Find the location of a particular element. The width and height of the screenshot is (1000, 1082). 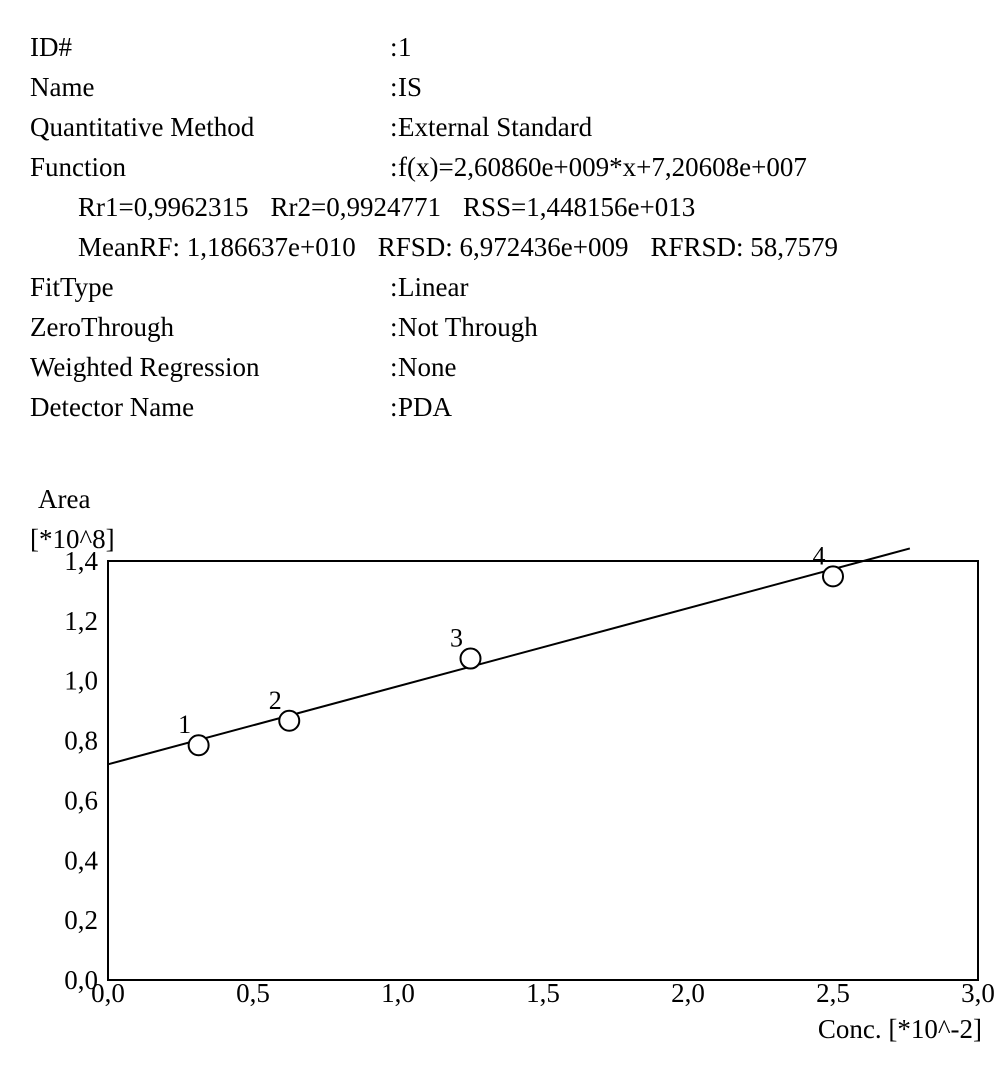

x-tick-label: 1,0 is located at coordinates (398, 993).